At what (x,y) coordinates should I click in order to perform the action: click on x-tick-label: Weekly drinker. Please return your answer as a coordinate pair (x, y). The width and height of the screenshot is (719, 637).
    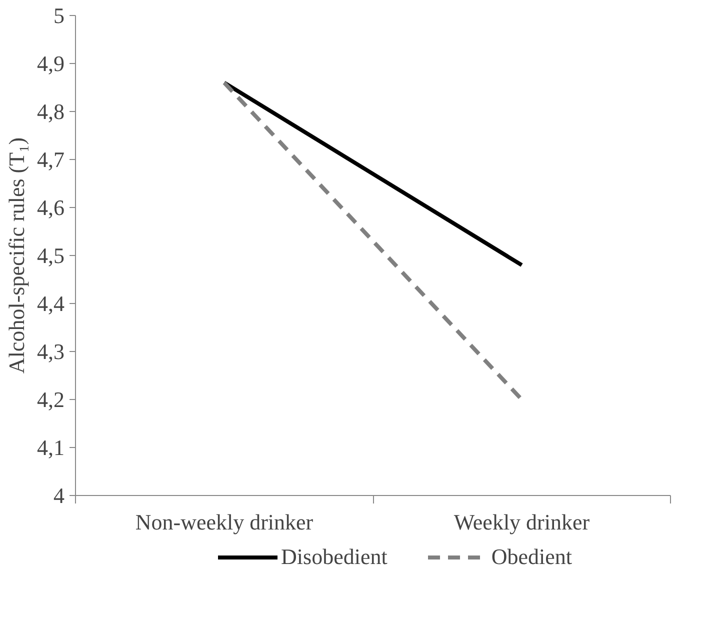
    Looking at the image, I should click on (522, 522).